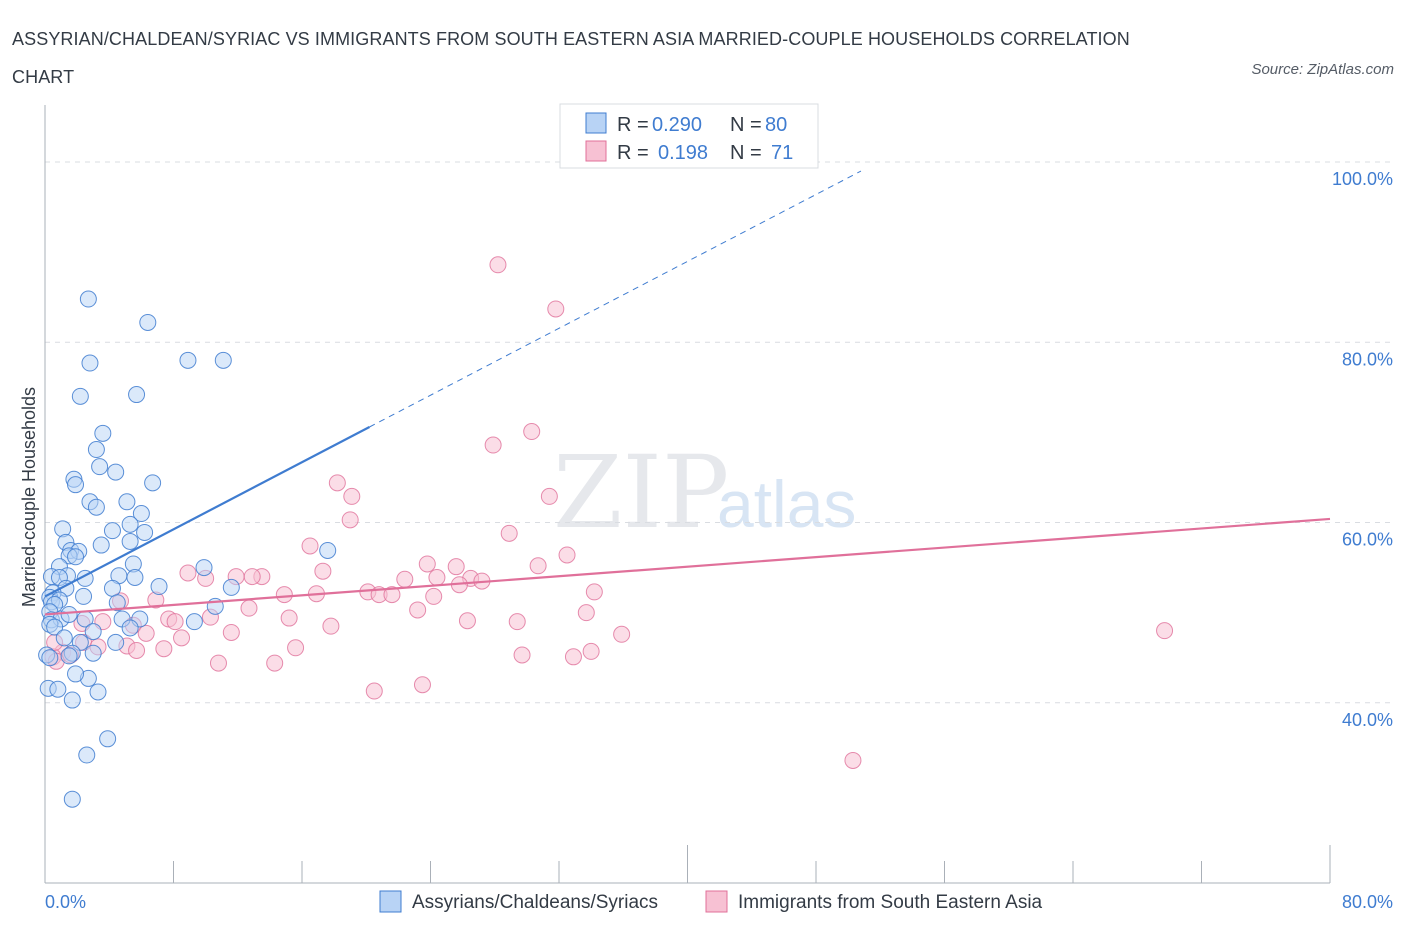  I want to click on legend-n-value-pink: 71, so click(782, 153).